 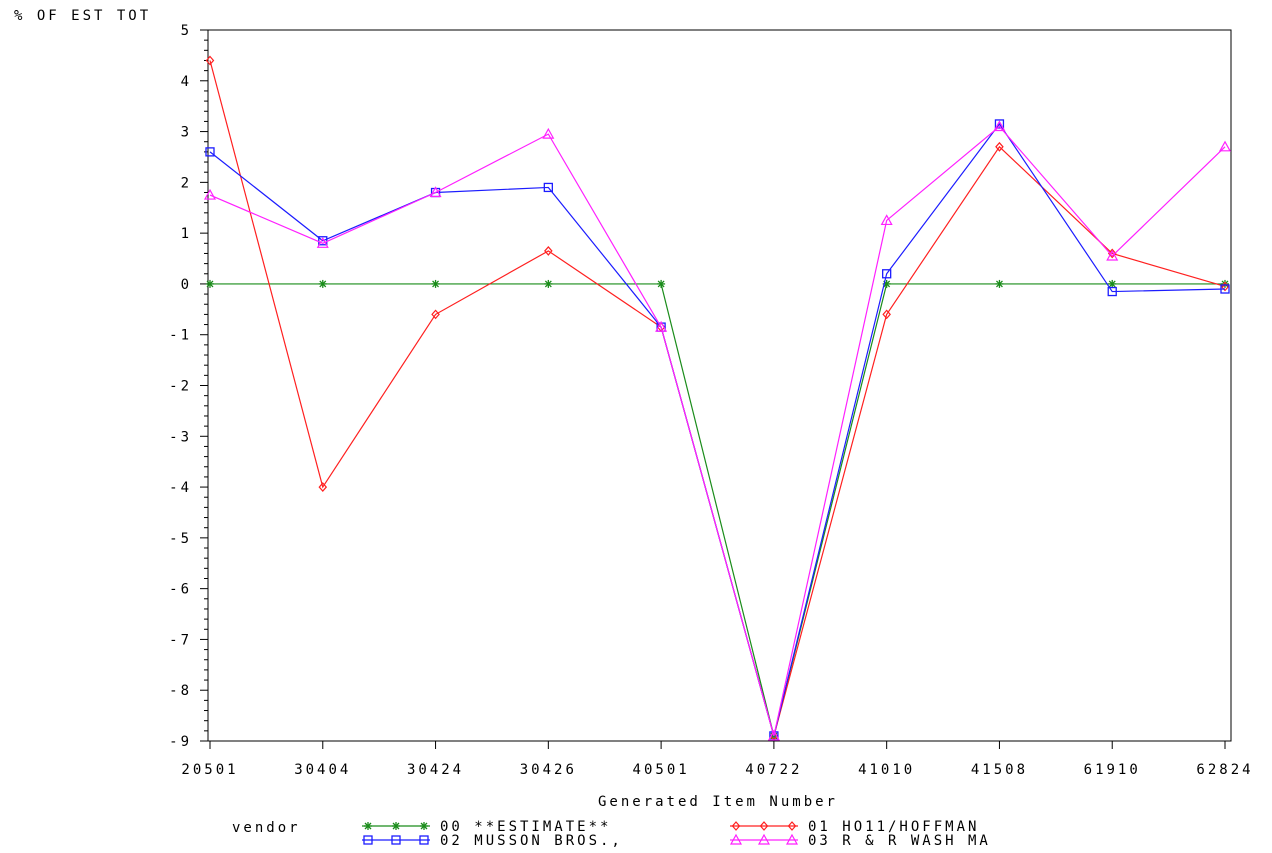 What do you see at coordinates (186, 31) in the screenshot?
I see `y-tick-label: 5` at bounding box center [186, 31].